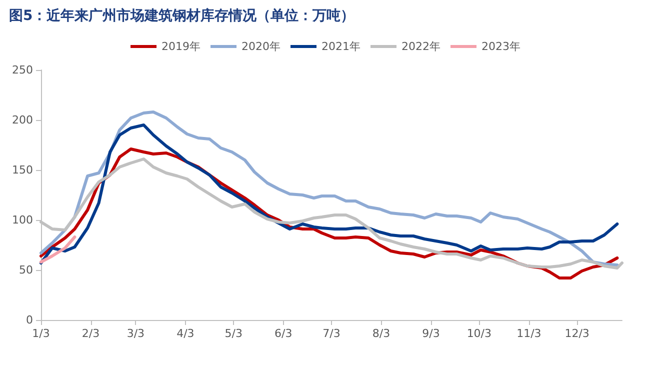 This screenshot has height=371, width=651. Describe the element at coordinates (500, 46) in the screenshot. I see `legend-label: 2023年` at that location.